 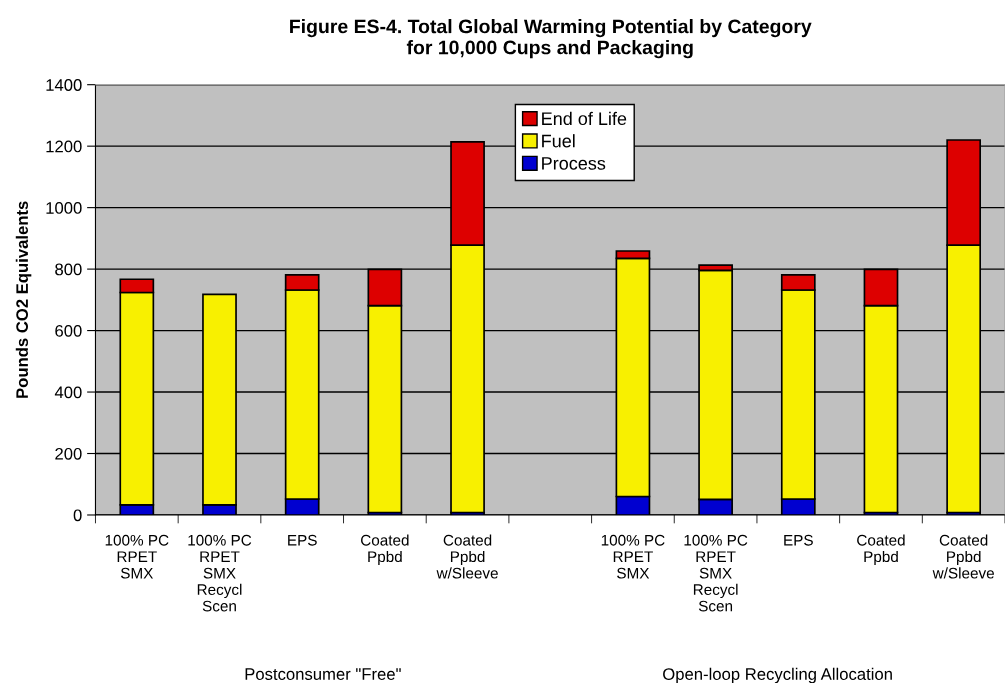 I want to click on y-tick-label: 200, so click(x=68, y=453).